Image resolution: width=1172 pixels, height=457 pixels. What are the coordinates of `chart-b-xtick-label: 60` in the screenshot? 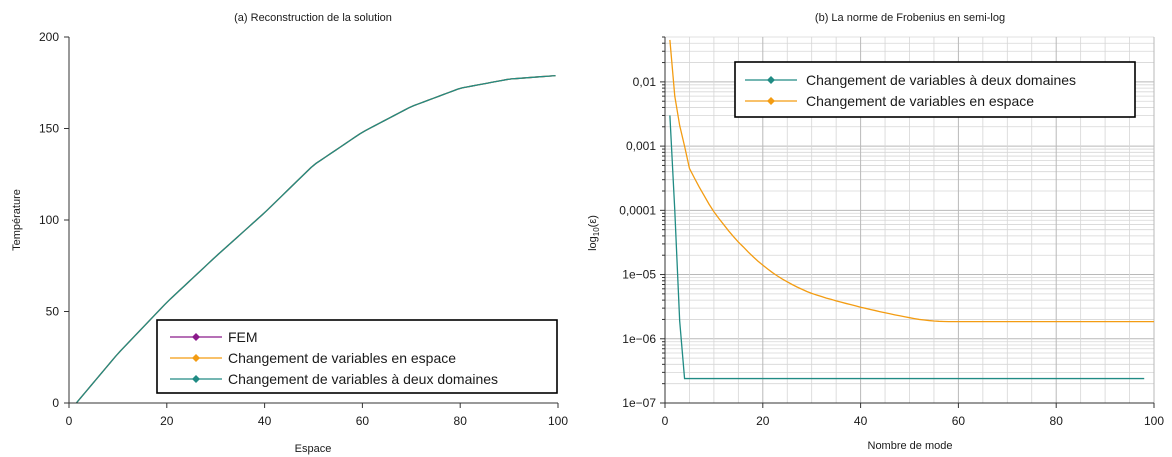 It's located at (959, 421).